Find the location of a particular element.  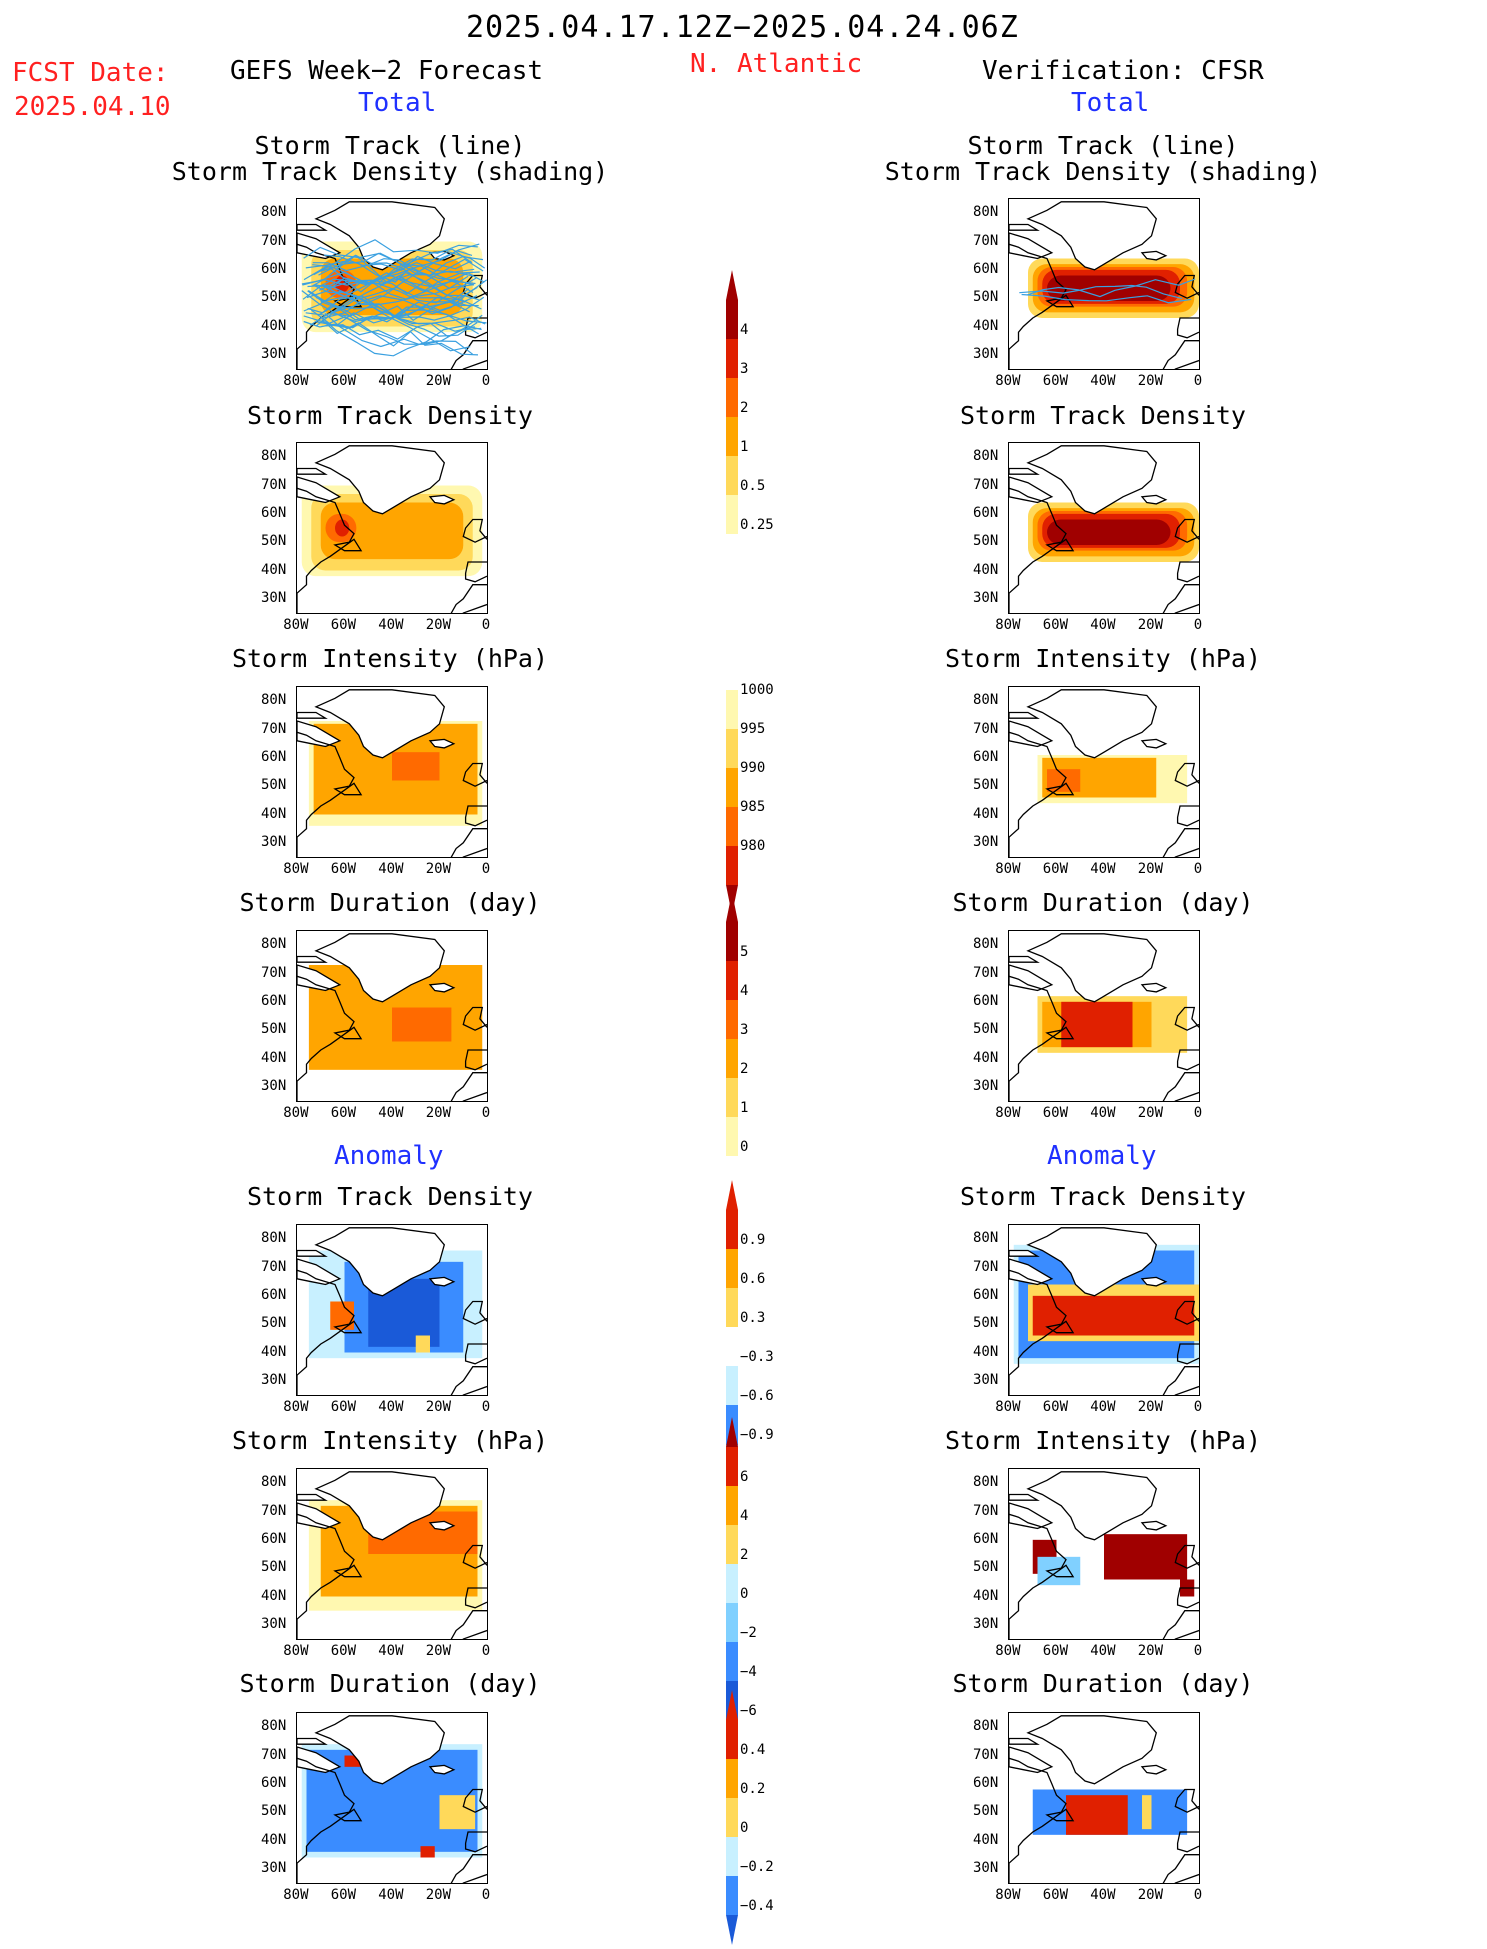

map-panel is located at coordinates (1104, 1016).